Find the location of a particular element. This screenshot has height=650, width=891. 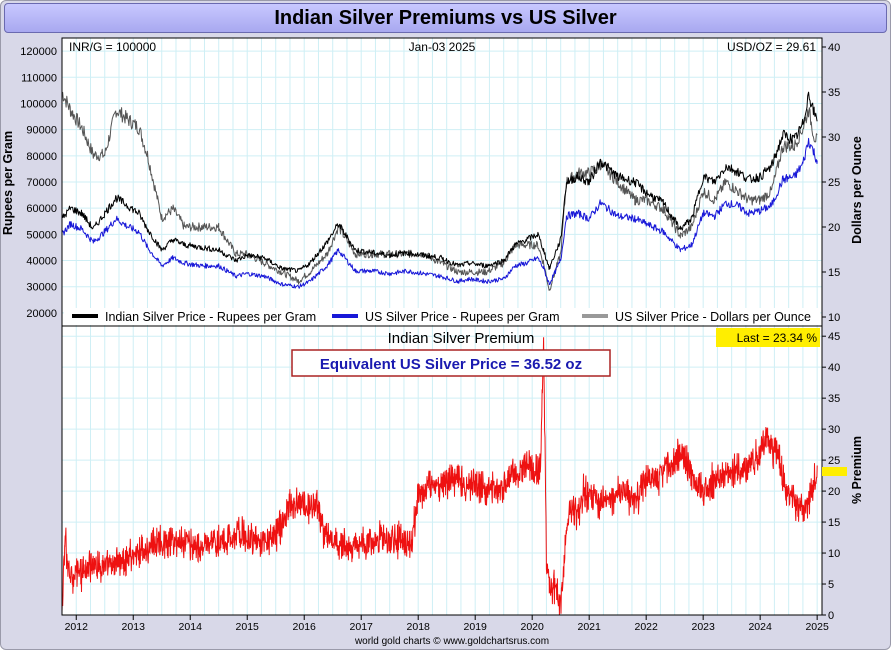

callout-text: Equivalent US Silver Price = 36.52 oz is located at coordinates (451, 364).